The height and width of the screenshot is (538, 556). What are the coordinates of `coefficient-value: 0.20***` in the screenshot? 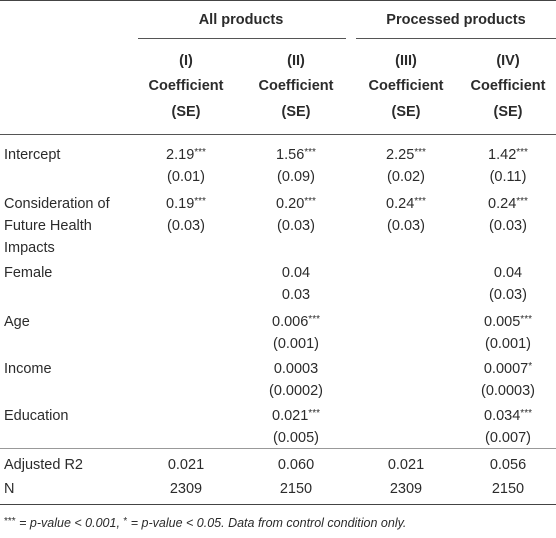 It's located at (296, 204).